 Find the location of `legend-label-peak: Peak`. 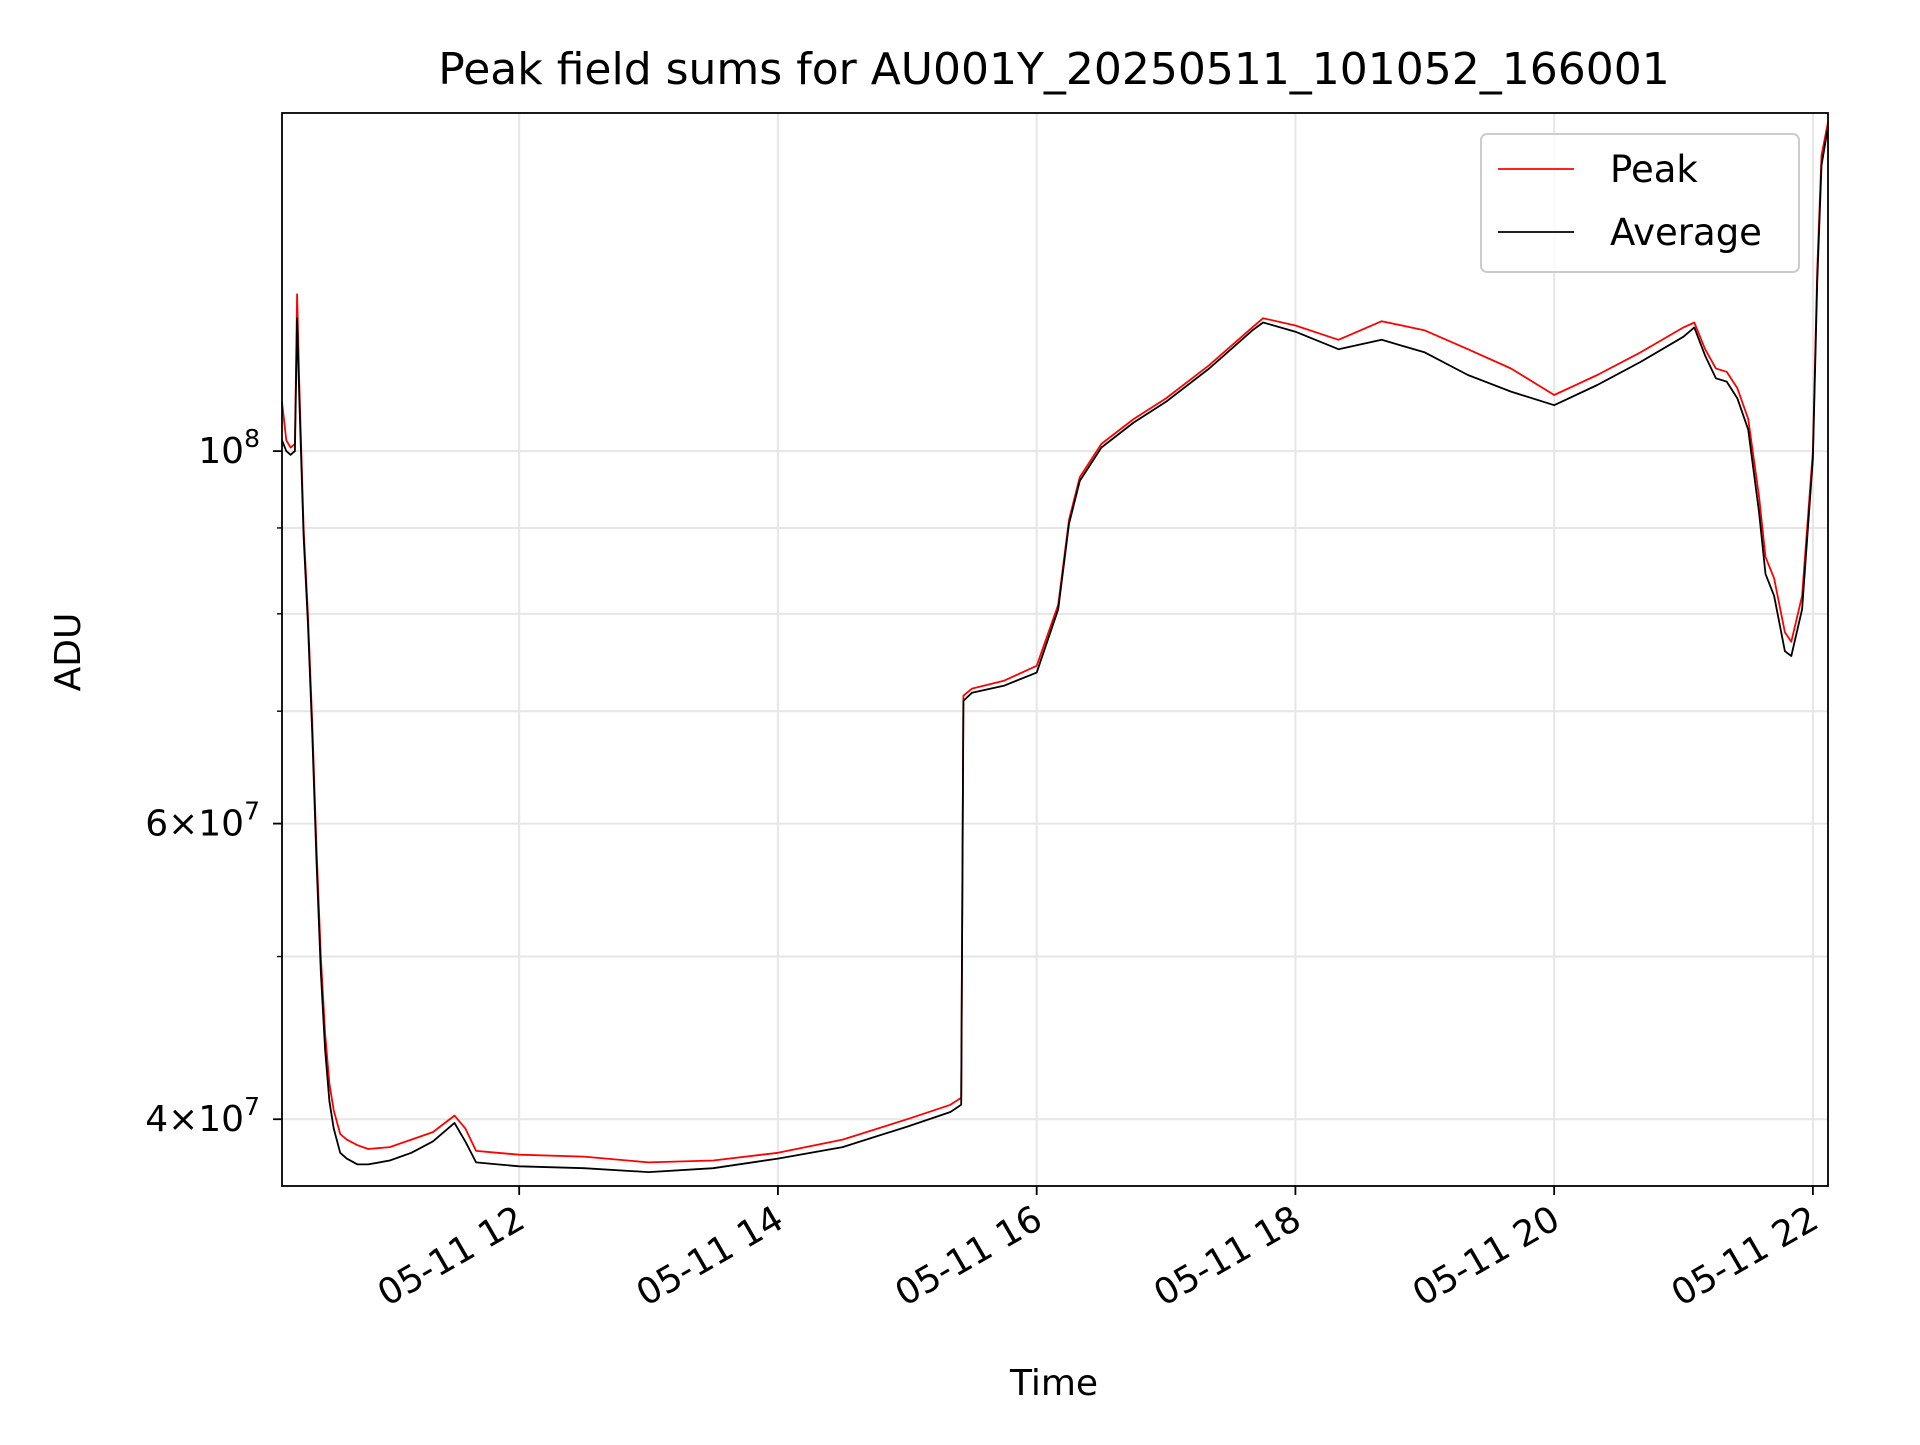

legend-label-peak: Peak is located at coordinates (1654, 169).